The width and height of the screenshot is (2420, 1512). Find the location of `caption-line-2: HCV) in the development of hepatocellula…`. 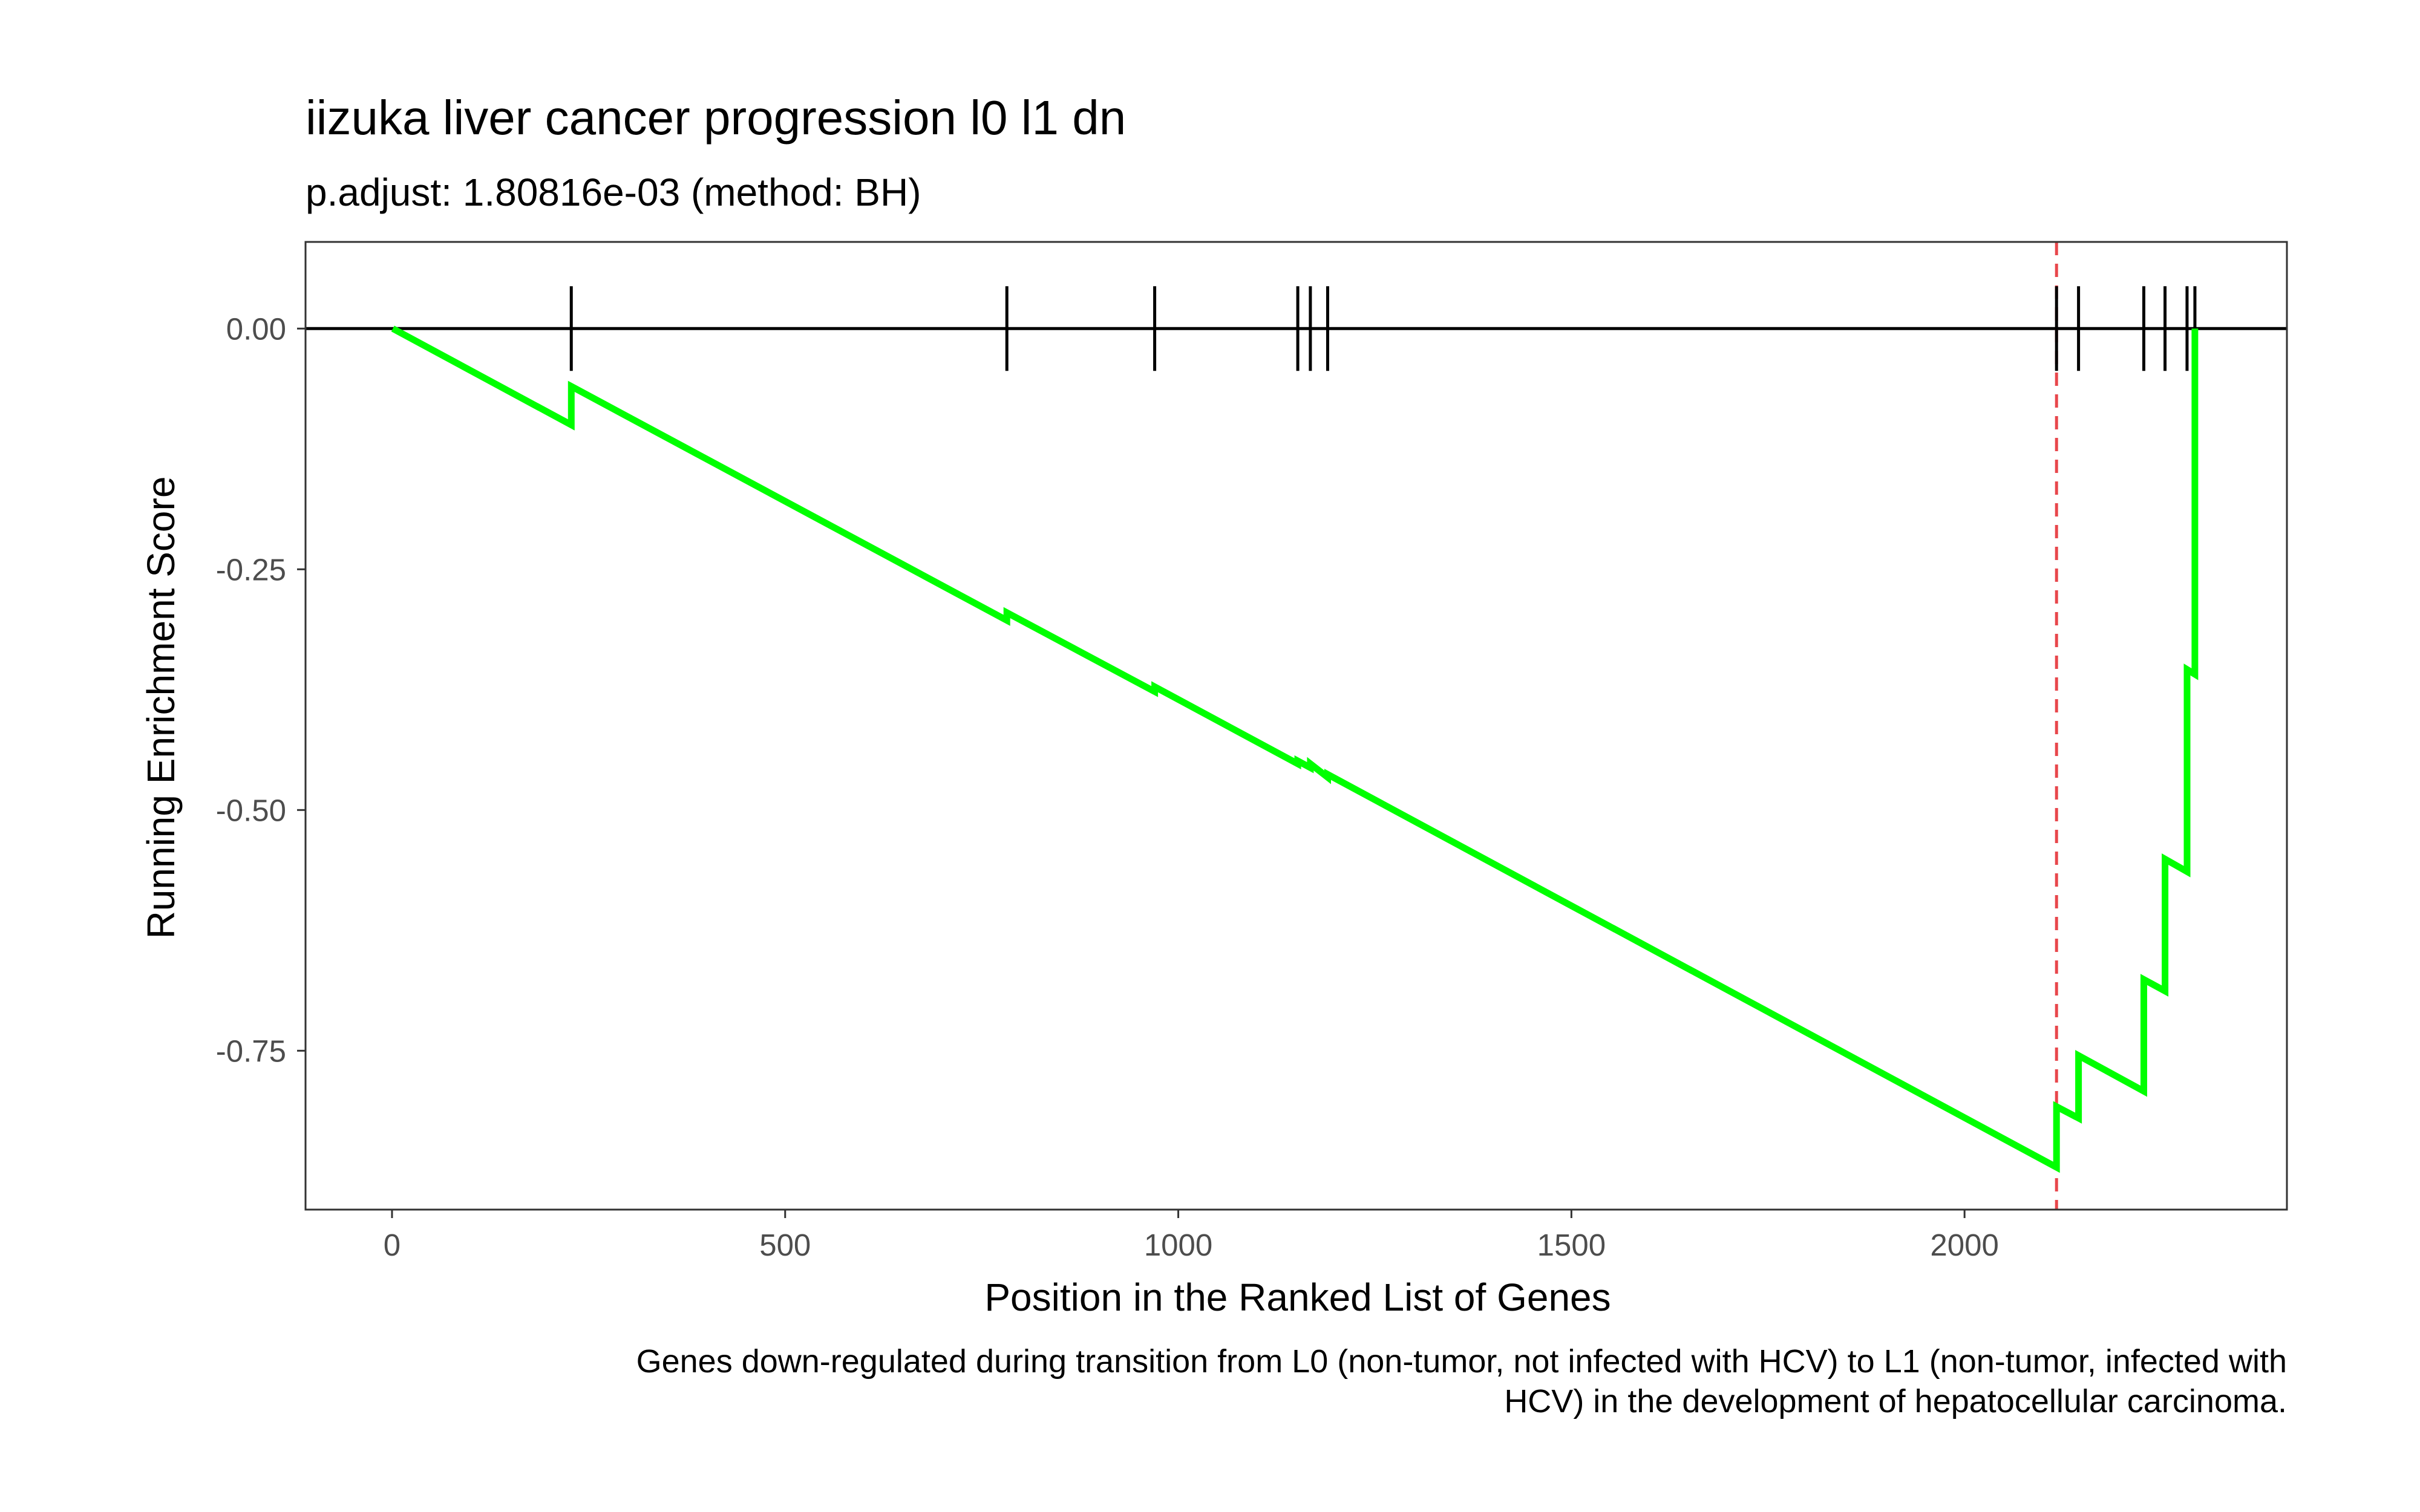

caption-line-2: HCV) in the development of hepatocellula… is located at coordinates (1895, 1401).